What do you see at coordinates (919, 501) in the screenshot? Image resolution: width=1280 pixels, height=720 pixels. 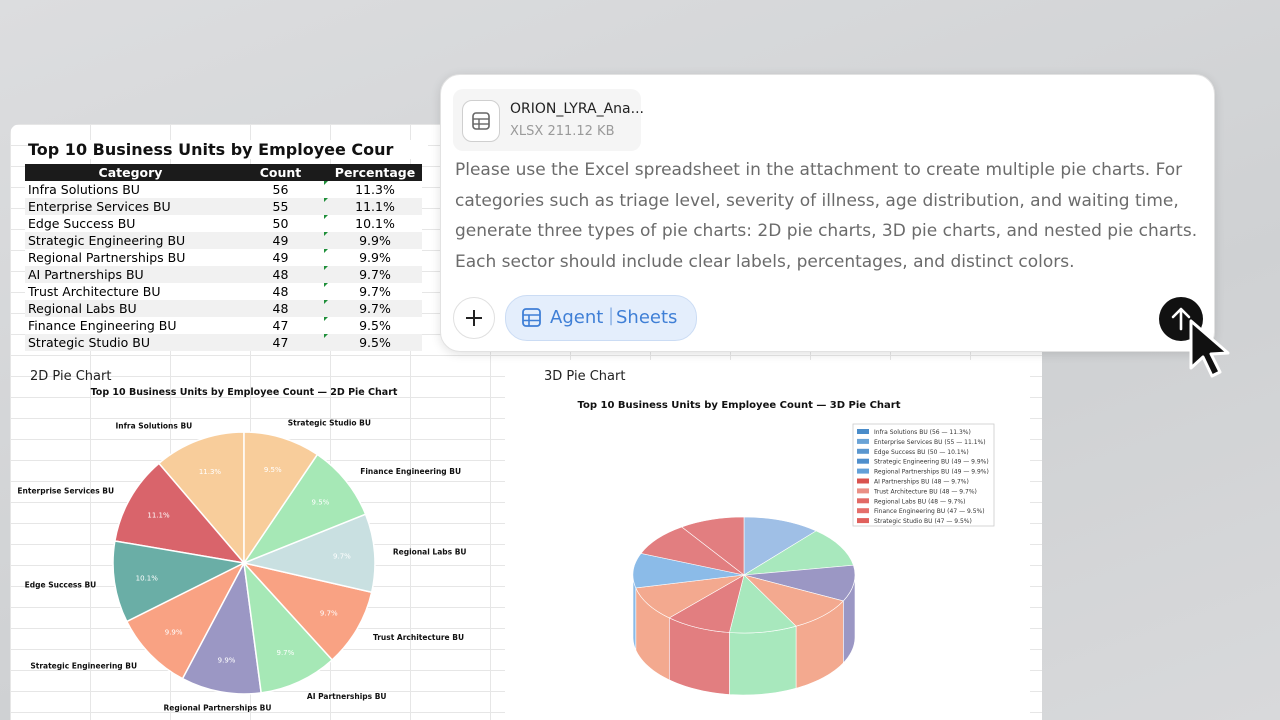 I see `legend-entry: Regional Labs BU (48 — 9.7%)` at bounding box center [919, 501].